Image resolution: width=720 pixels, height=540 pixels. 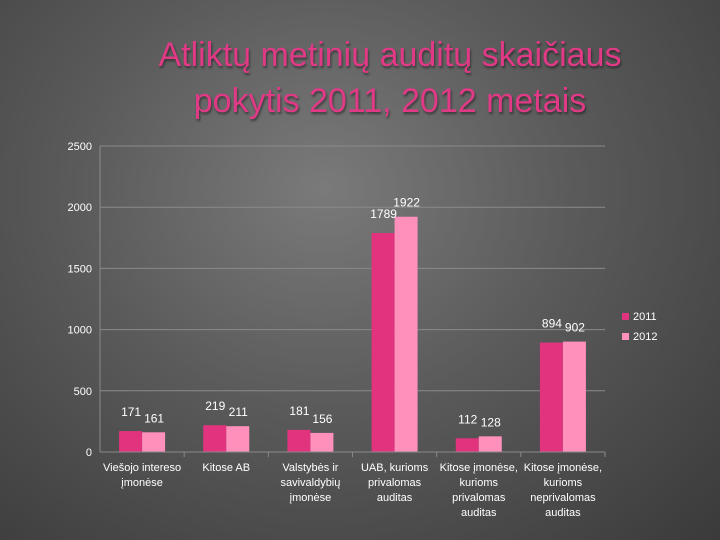 What do you see at coordinates (322, 419) in the screenshot?
I see `data-label-2012: 156` at bounding box center [322, 419].